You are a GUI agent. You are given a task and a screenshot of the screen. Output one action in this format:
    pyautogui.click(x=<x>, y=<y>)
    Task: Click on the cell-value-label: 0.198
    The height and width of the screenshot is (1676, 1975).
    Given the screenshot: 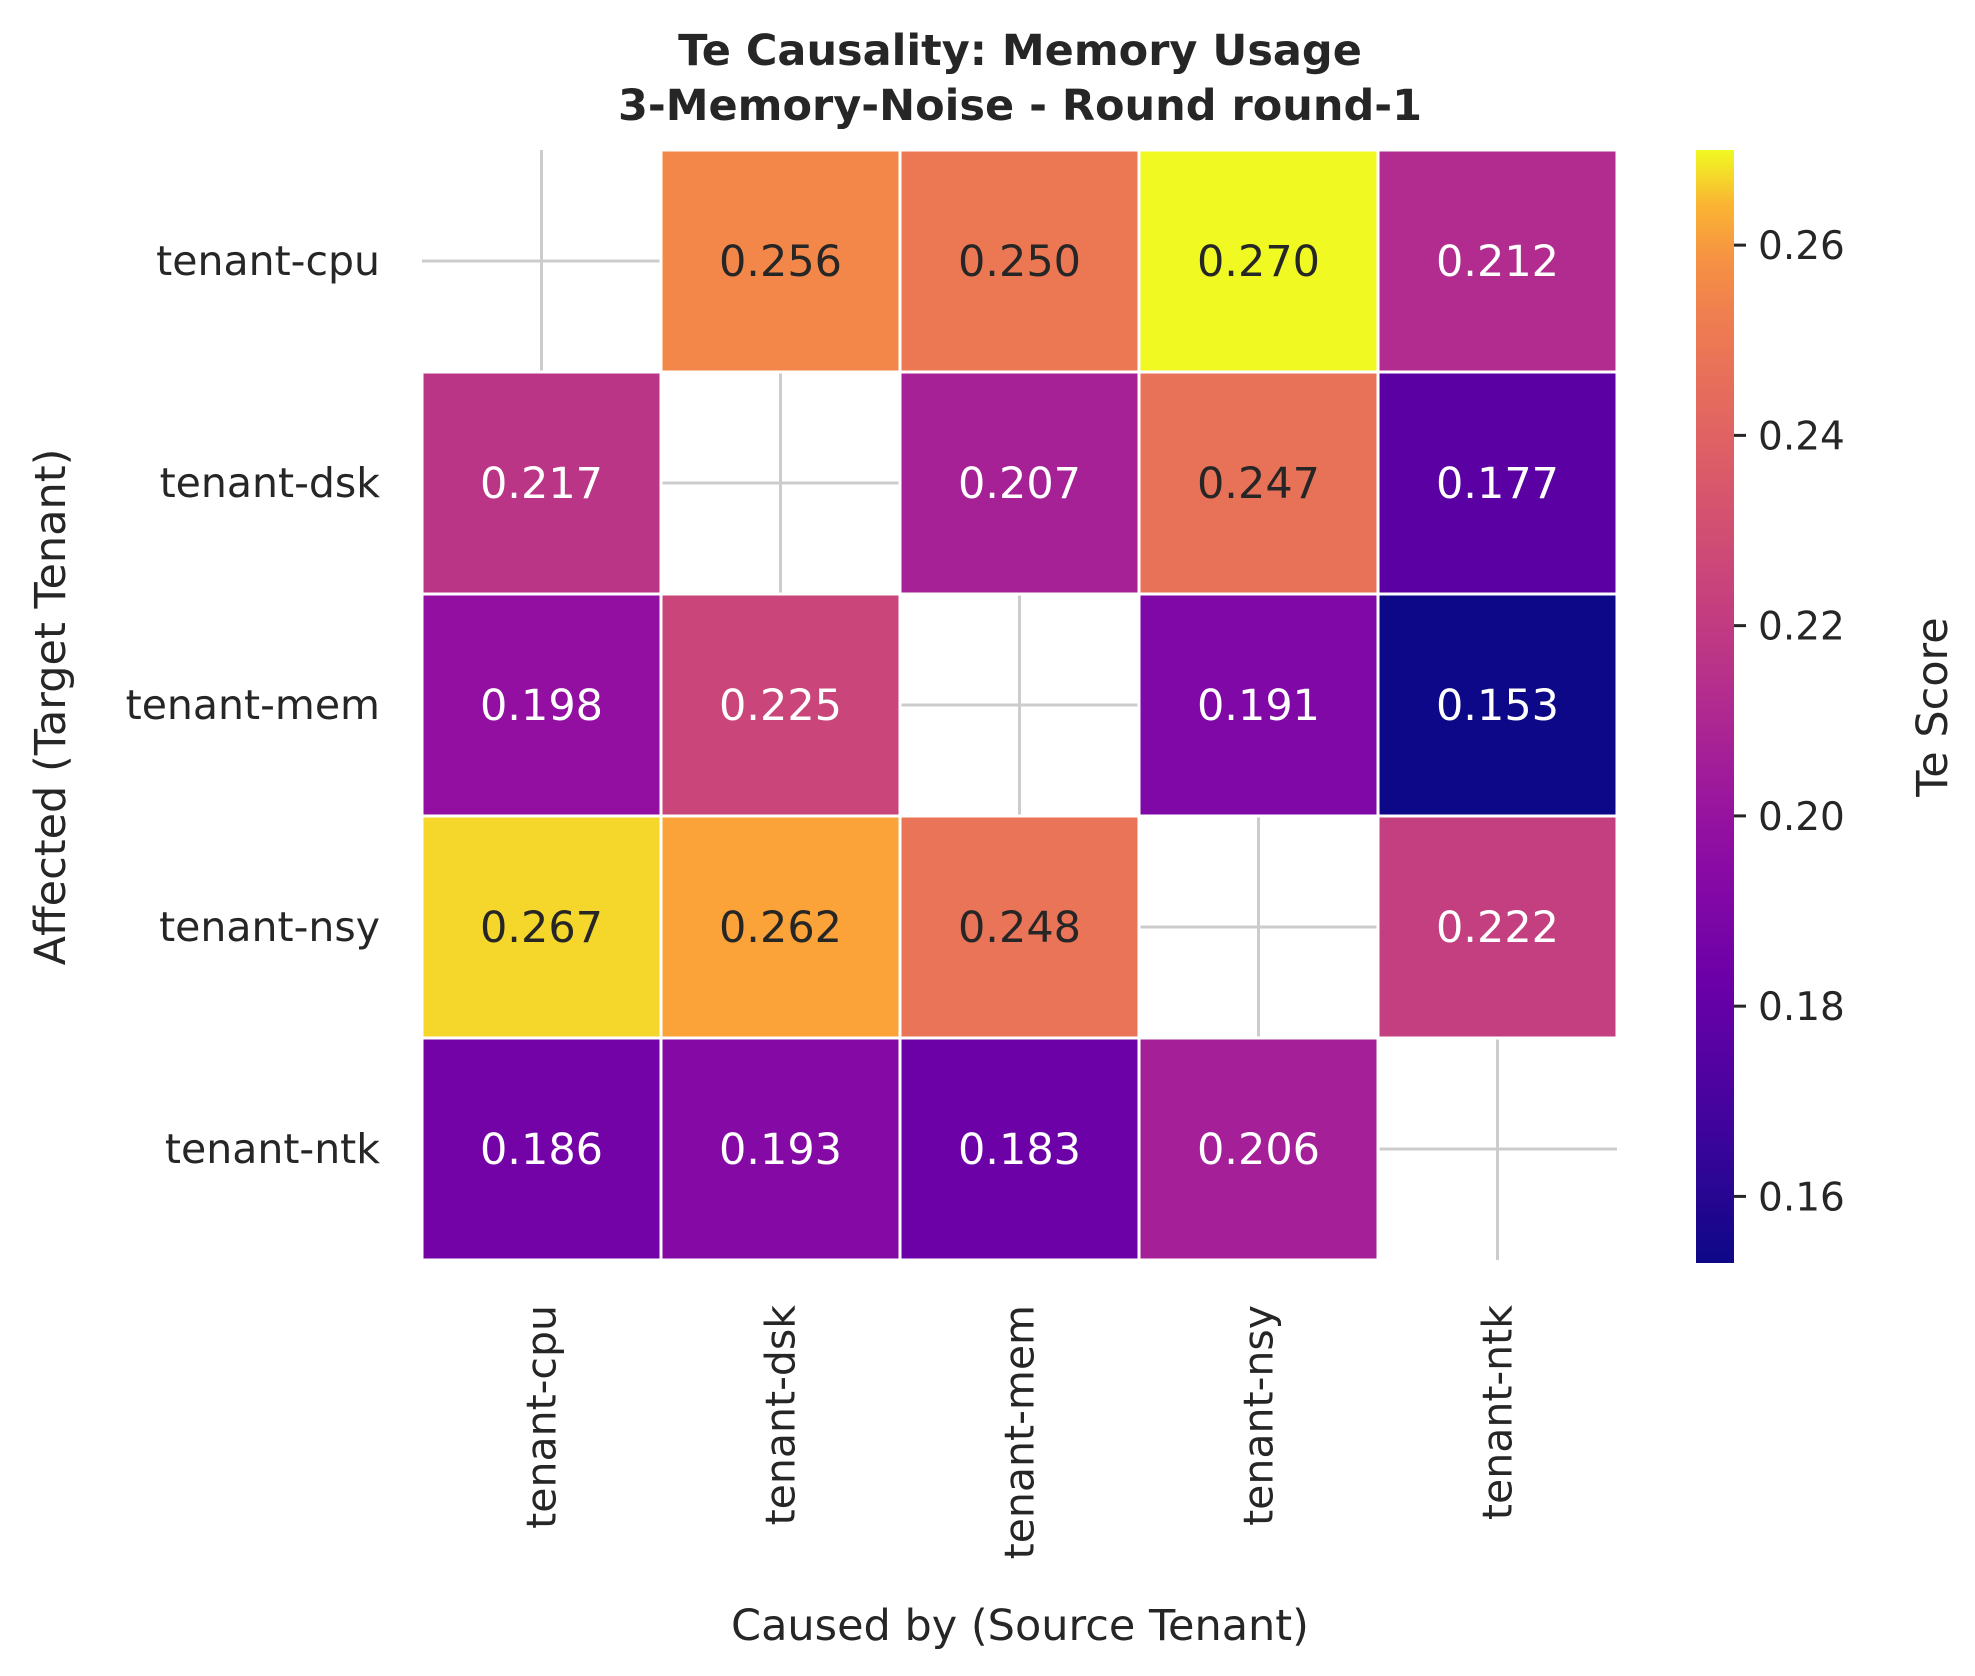 What is the action you would take?
    pyautogui.click(x=541, y=706)
    